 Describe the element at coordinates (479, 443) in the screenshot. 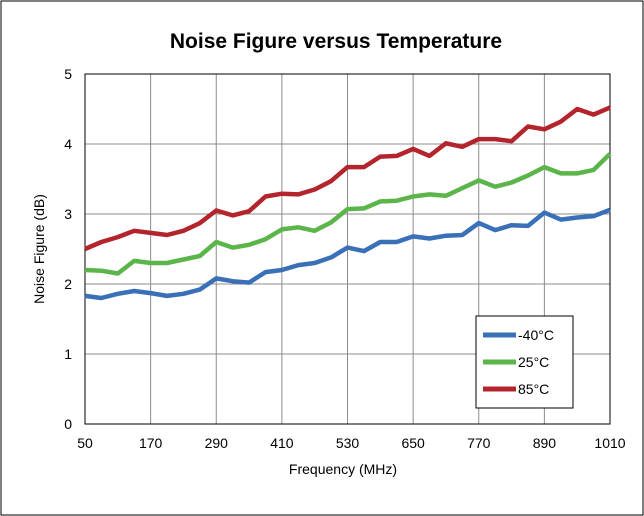

I see `x-tick-label: 770` at that location.